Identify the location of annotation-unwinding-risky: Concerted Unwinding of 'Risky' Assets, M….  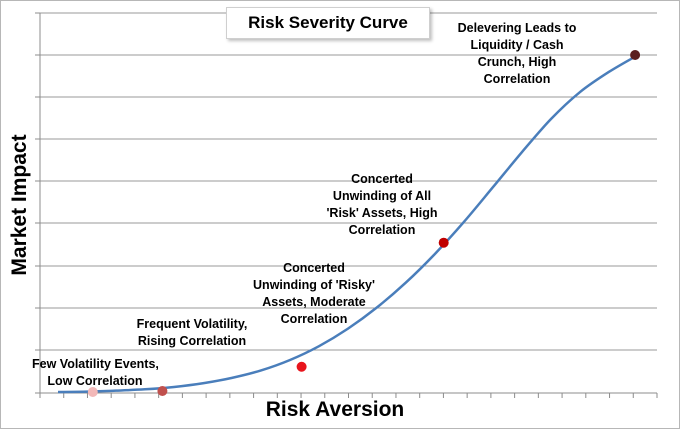
(314, 294).